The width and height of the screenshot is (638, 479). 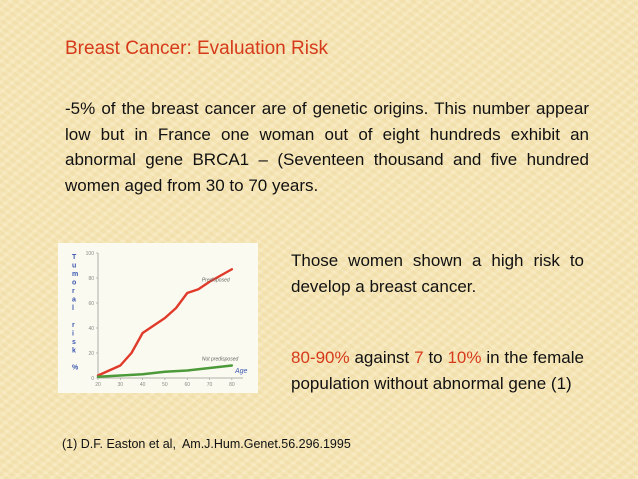 I want to click on y-tick-label: 0, so click(x=92, y=379).